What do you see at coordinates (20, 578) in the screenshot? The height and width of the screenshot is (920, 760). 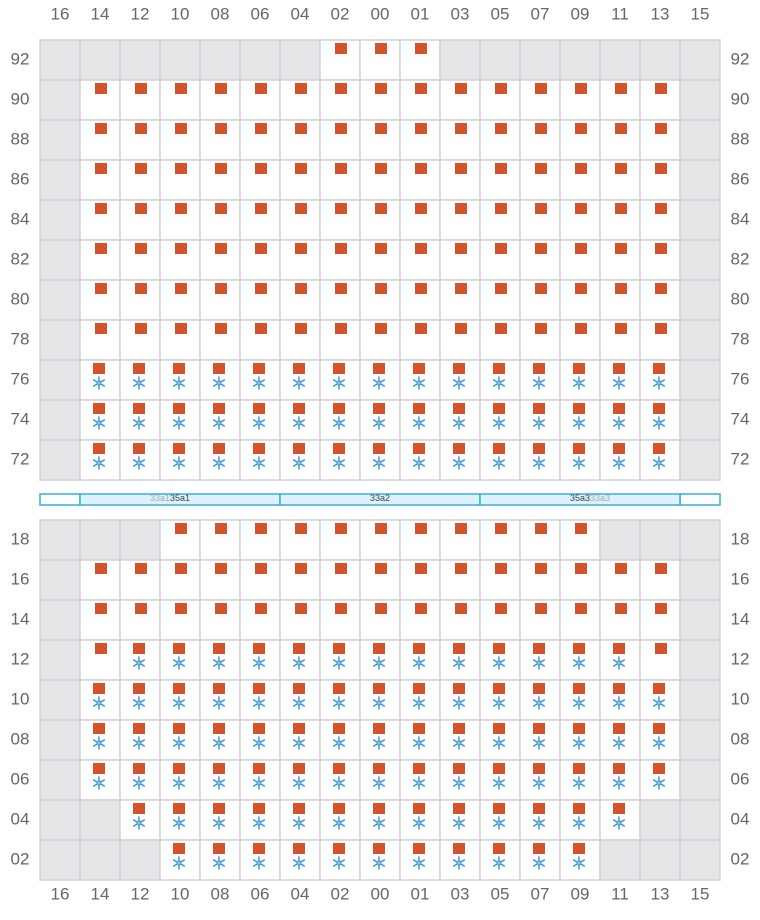 I see `row-label: 16` at bounding box center [20, 578].